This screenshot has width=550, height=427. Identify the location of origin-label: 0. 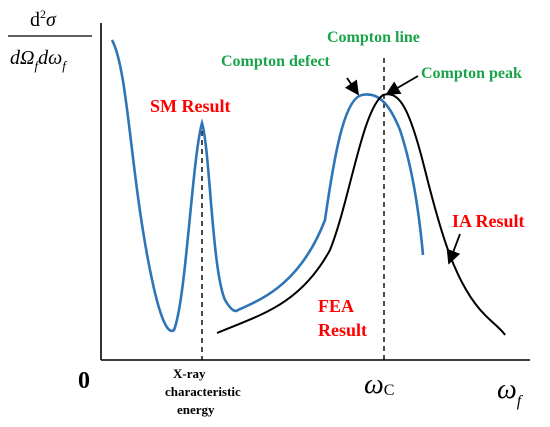
(84, 381).